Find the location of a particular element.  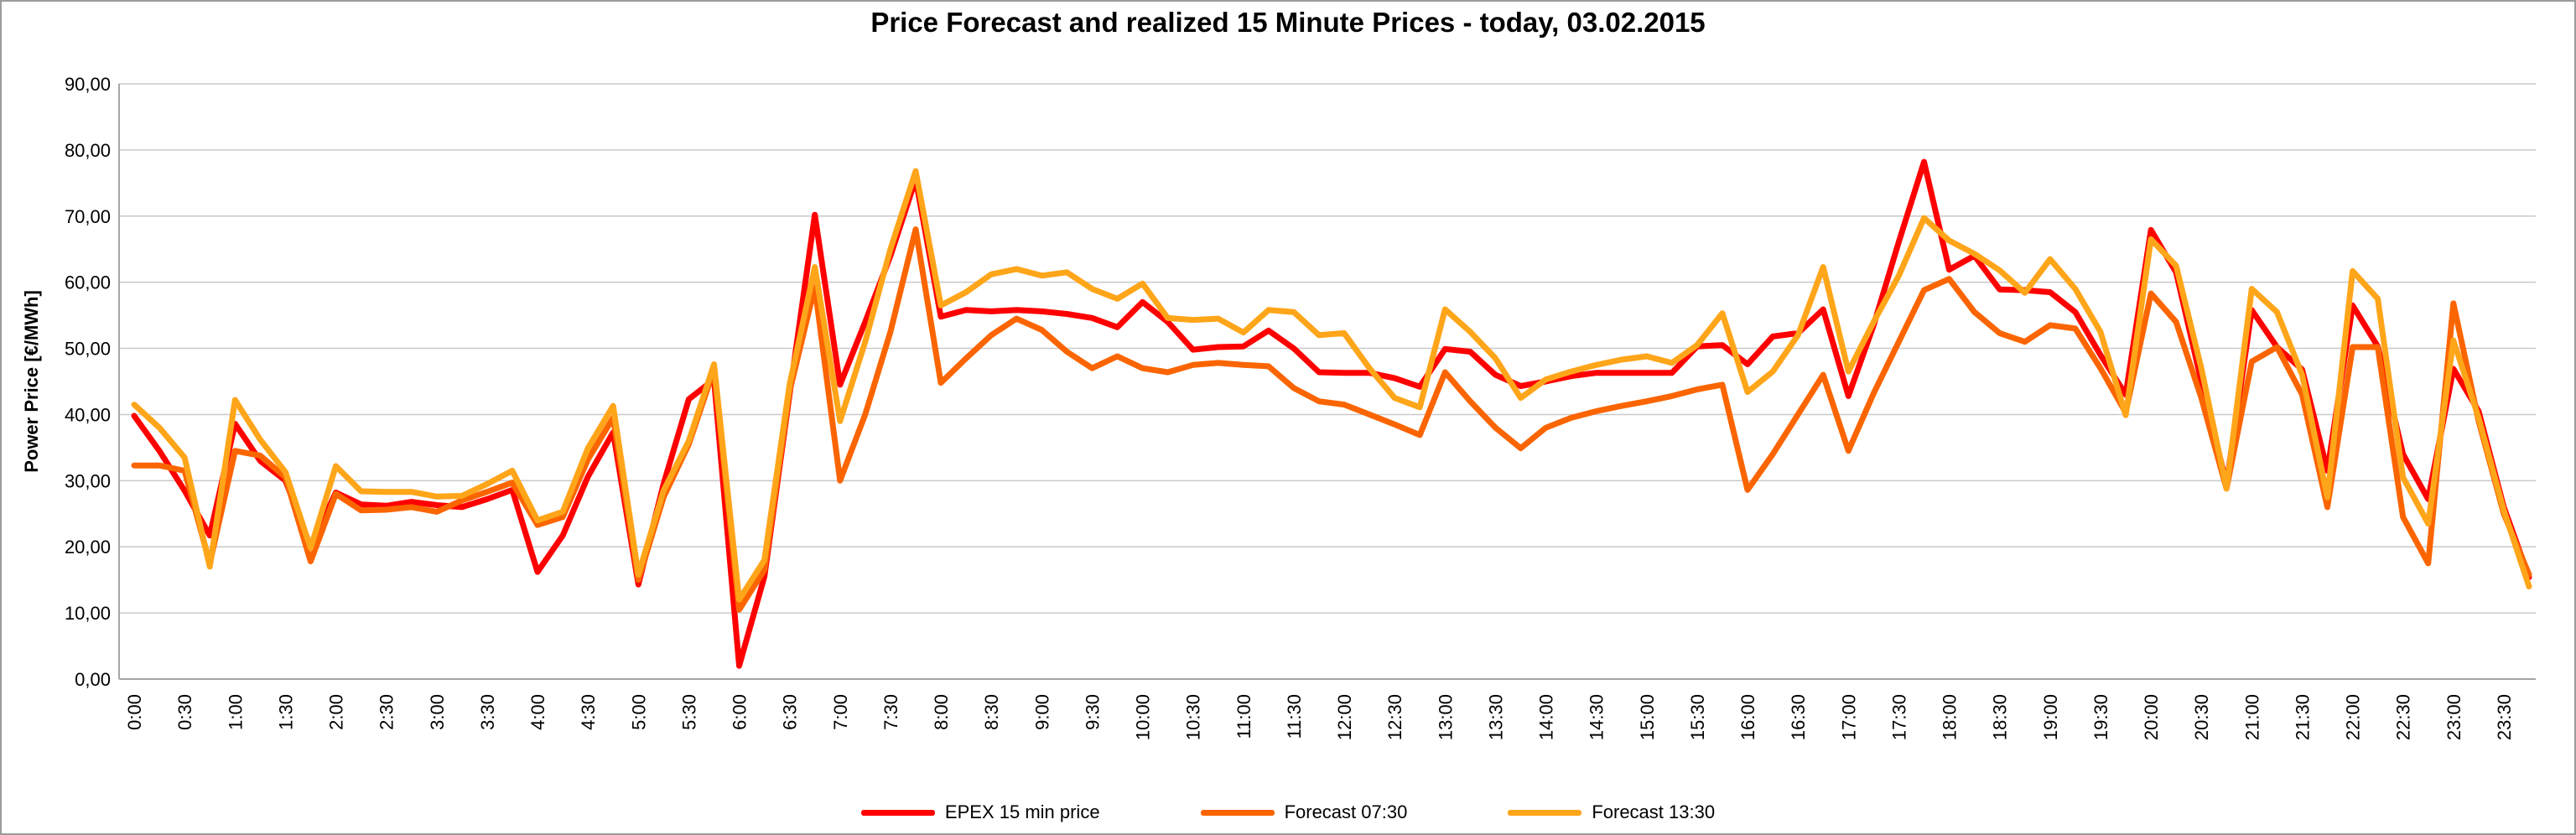

x-tick-label: 16:00 is located at coordinates (1747, 717).